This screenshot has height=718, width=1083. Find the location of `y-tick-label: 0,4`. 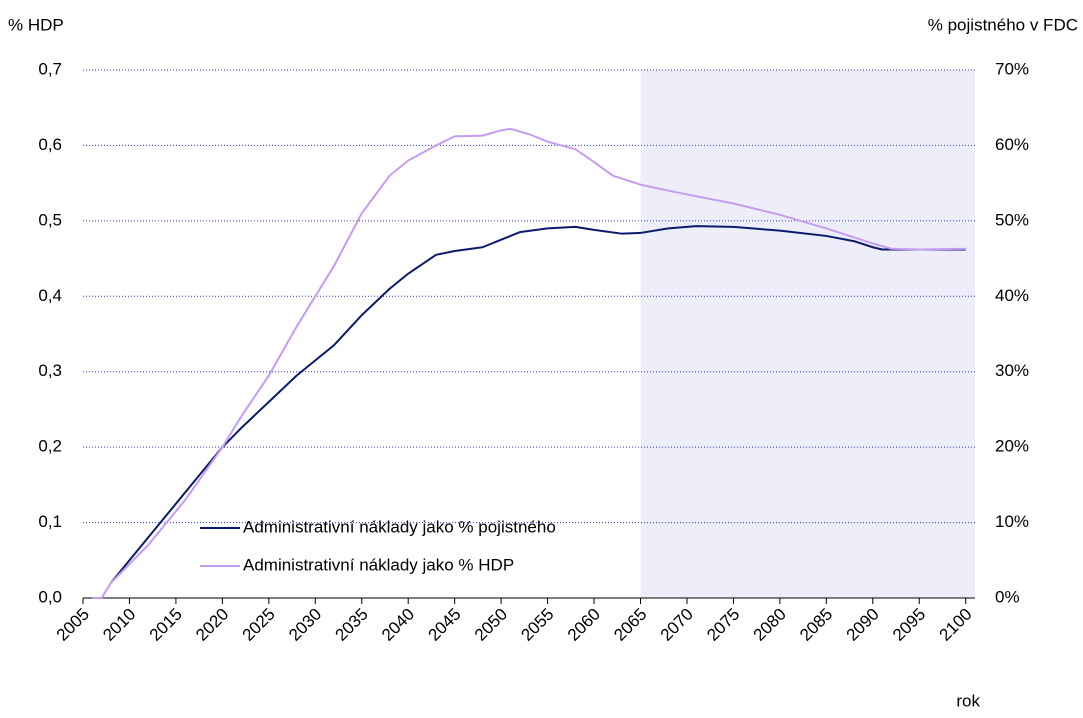

y-tick-label: 0,4 is located at coordinates (50, 295).